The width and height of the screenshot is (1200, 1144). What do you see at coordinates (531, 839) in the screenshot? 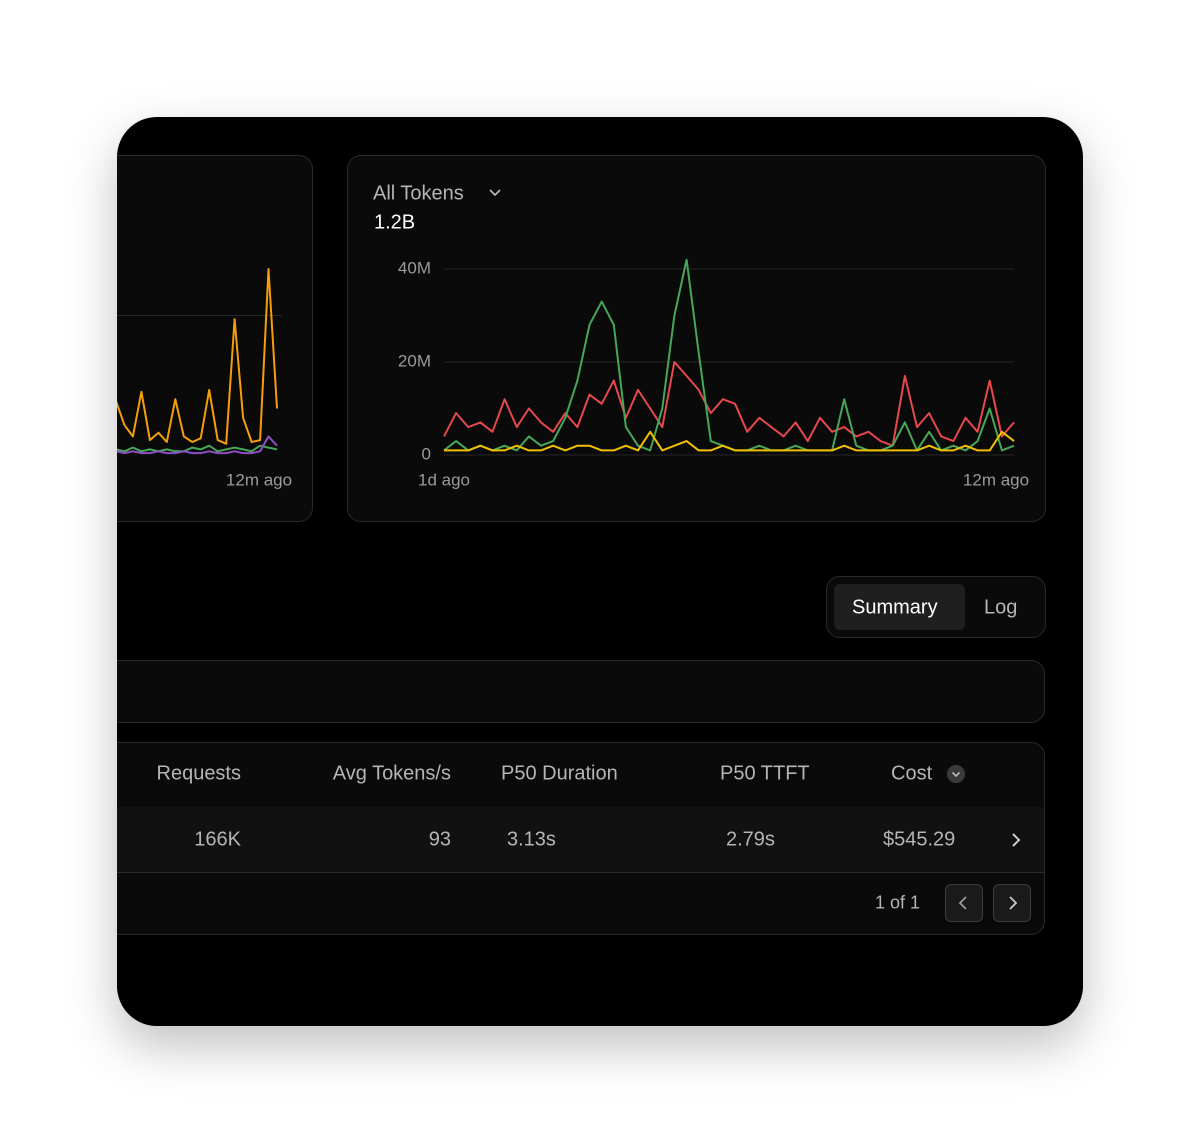
I see `table-cell: 3.13s` at bounding box center [531, 839].